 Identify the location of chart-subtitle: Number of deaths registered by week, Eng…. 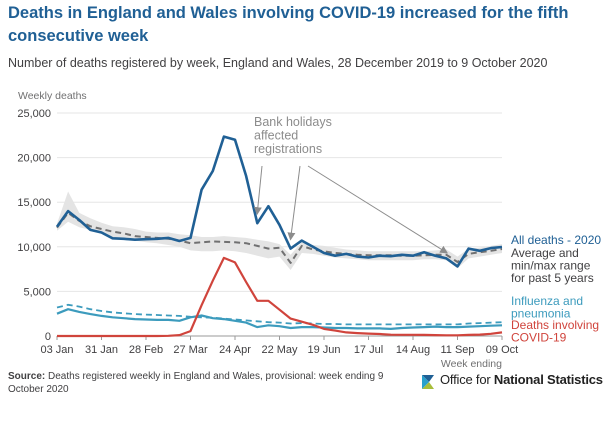
(278, 63).